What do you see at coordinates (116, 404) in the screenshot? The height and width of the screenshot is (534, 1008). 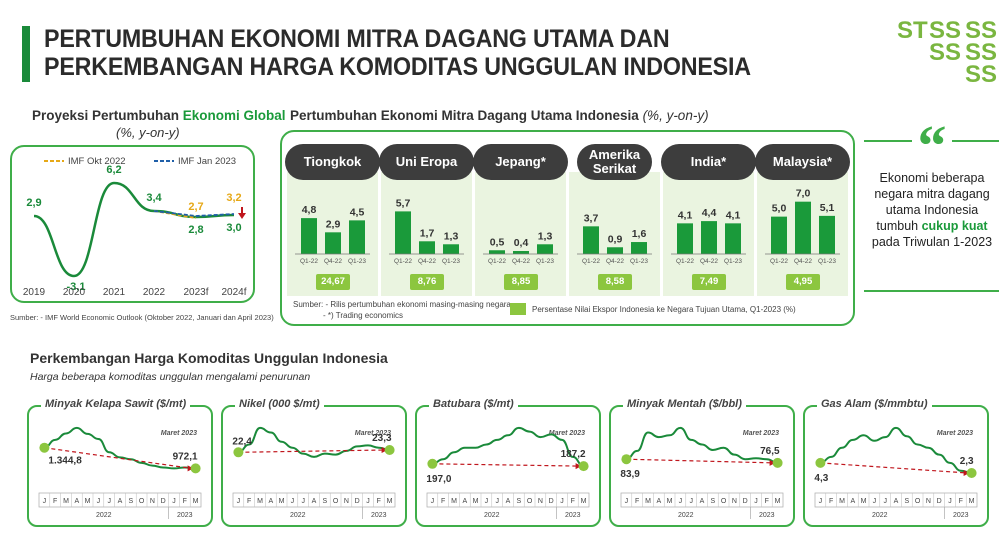 I see `commodity-title-0: Minyak Kelapa Sawit ($/mt)` at bounding box center [116, 404].